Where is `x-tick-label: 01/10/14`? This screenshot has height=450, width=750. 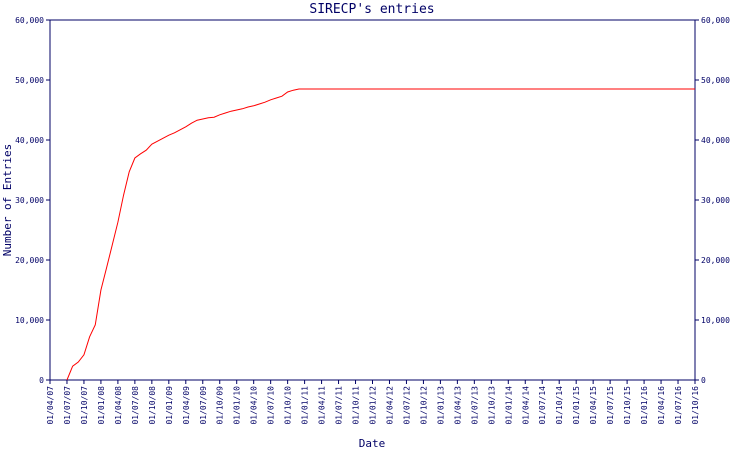
x-tick-label: 01/10/14 is located at coordinates (559, 405).